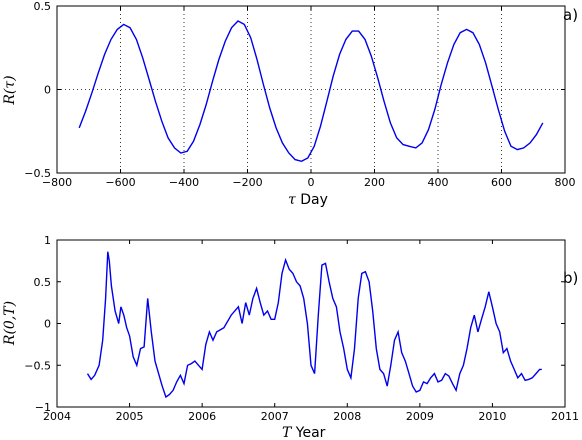 The image size is (582, 440). What do you see at coordinates (347, 416) in the screenshot?
I see `x-tick-label-b: 2008` at bounding box center [347, 416].